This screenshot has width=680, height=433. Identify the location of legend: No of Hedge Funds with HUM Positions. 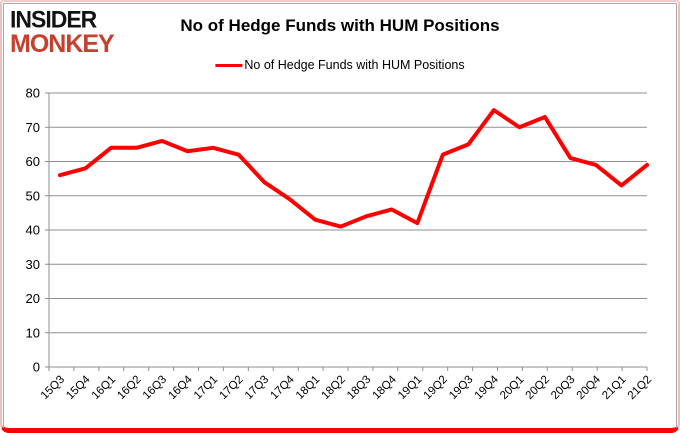
(340, 65).